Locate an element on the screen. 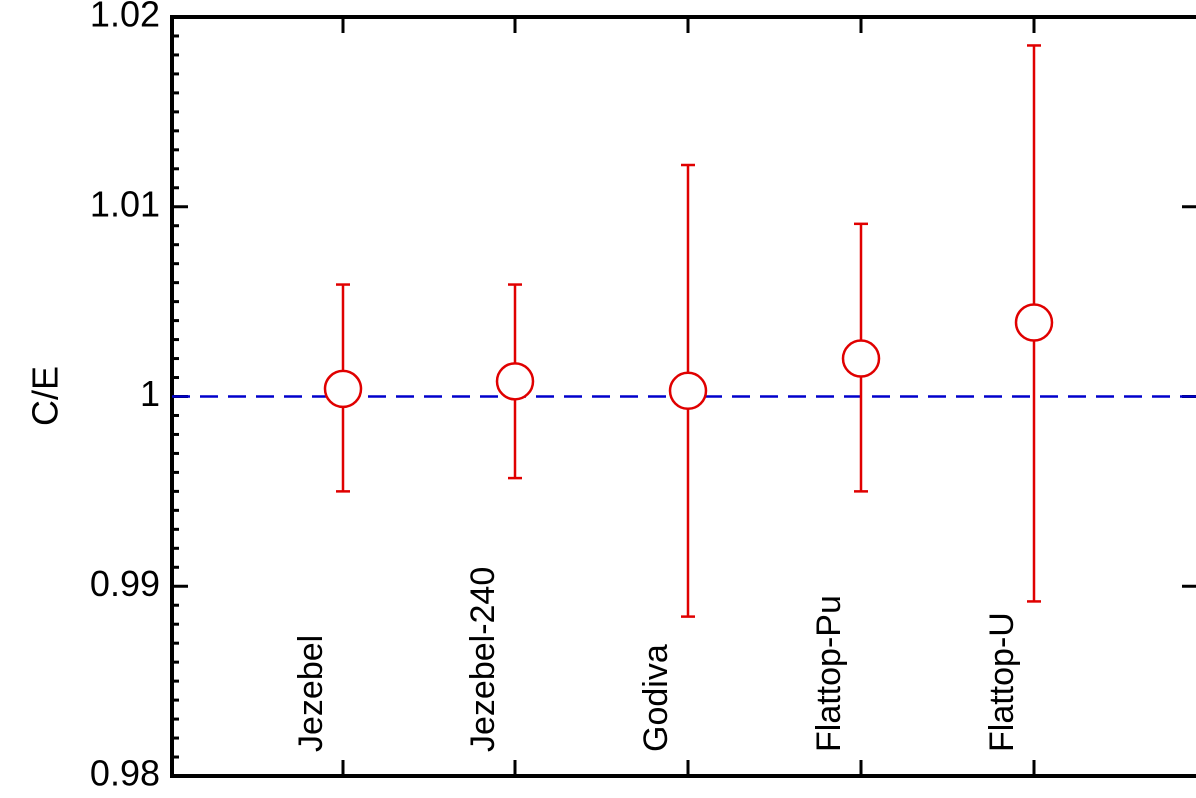  y-axis-label: C/E is located at coordinates (45, 396).